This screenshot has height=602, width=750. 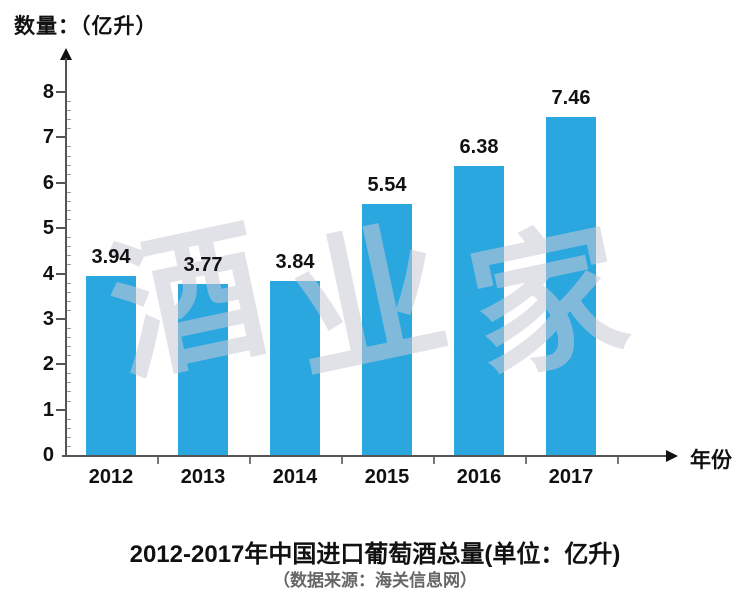 I want to click on y-axis-line, so click(x=66, y=257).